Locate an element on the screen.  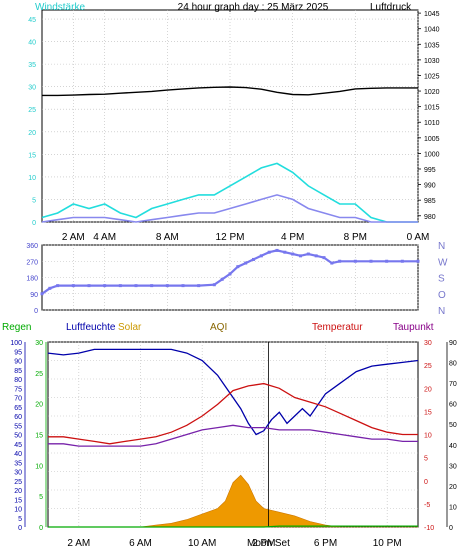
weather-x-tick: 6 AM is located at coordinates (140, 543).